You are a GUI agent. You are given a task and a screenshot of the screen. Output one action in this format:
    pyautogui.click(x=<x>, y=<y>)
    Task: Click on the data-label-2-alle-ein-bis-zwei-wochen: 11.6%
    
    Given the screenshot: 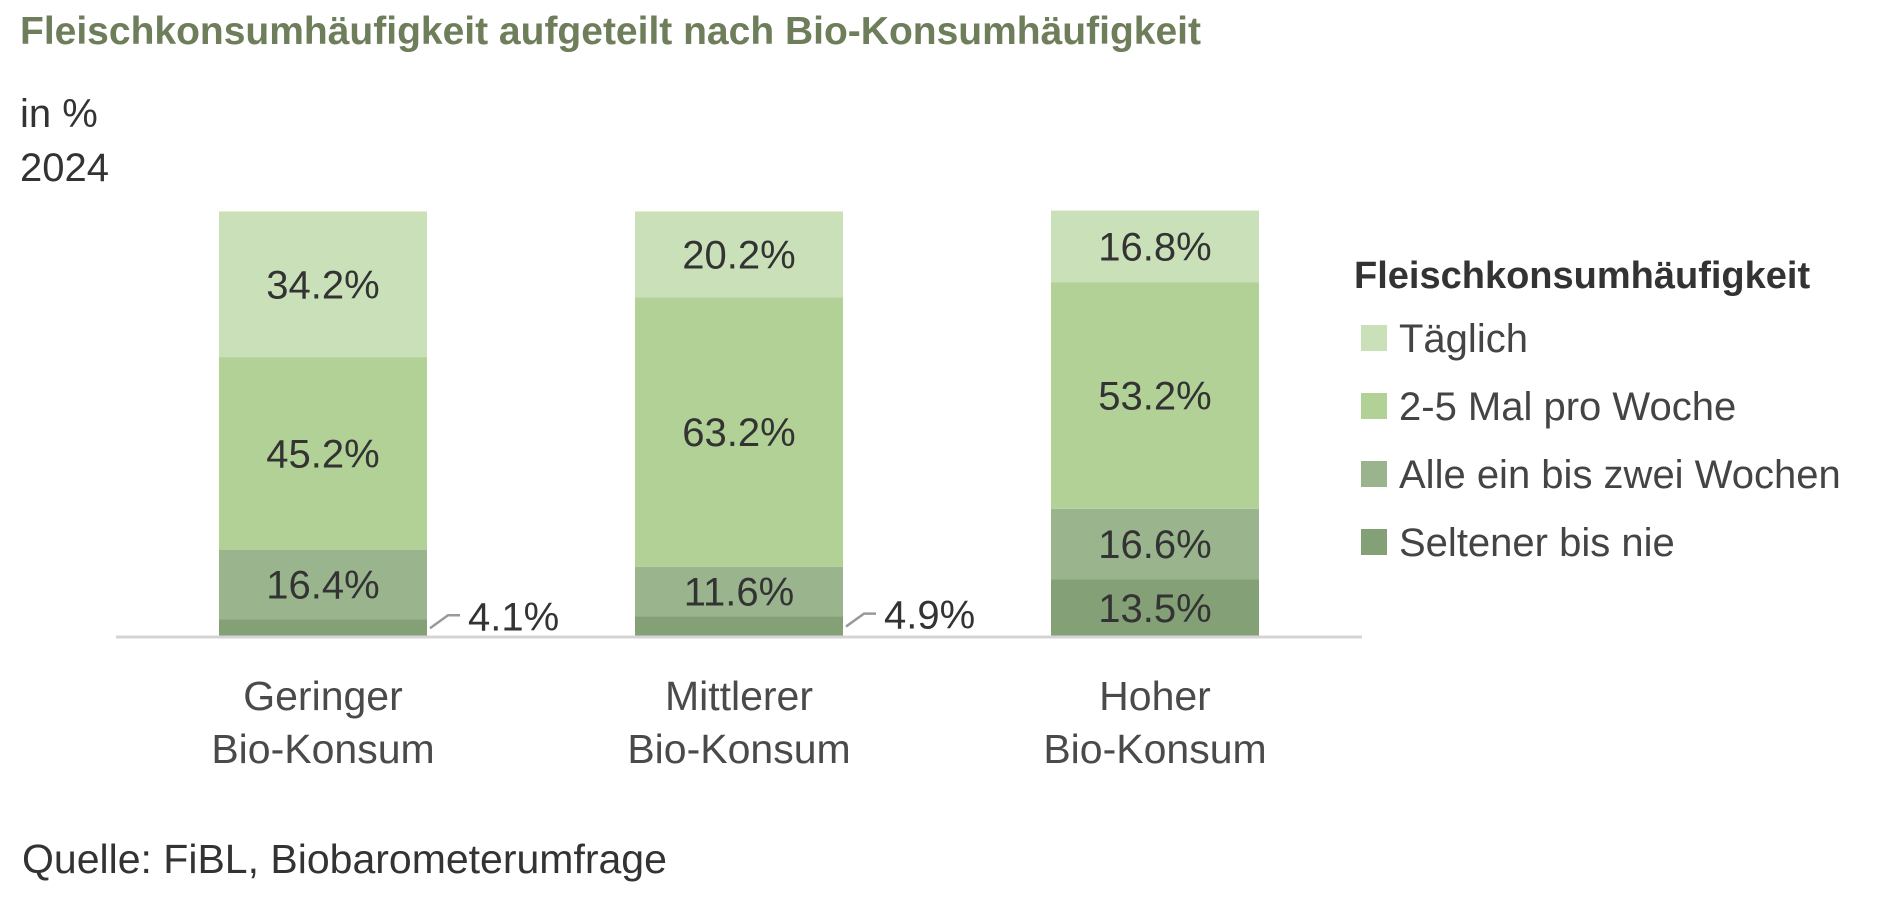 What is the action you would take?
    pyautogui.click(x=739, y=592)
    